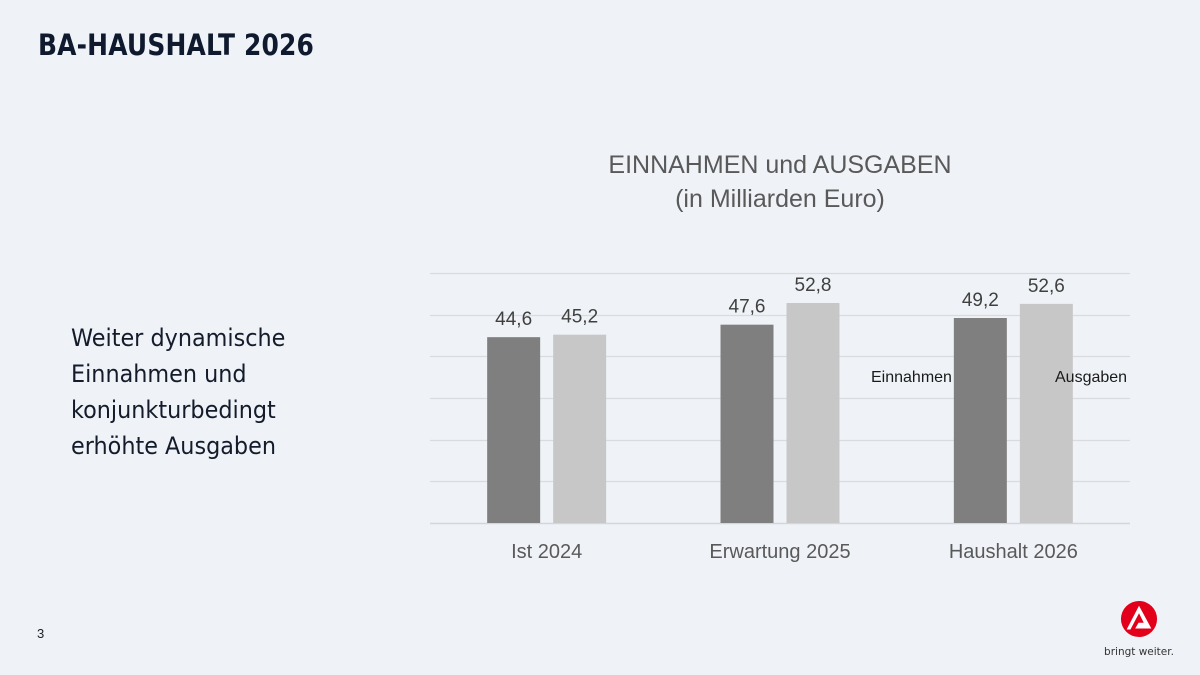 The width and height of the screenshot is (1200, 675). What do you see at coordinates (1139, 619) in the screenshot?
I see `bundesagentur-logo-icon` at bounding box center [1139, 619].